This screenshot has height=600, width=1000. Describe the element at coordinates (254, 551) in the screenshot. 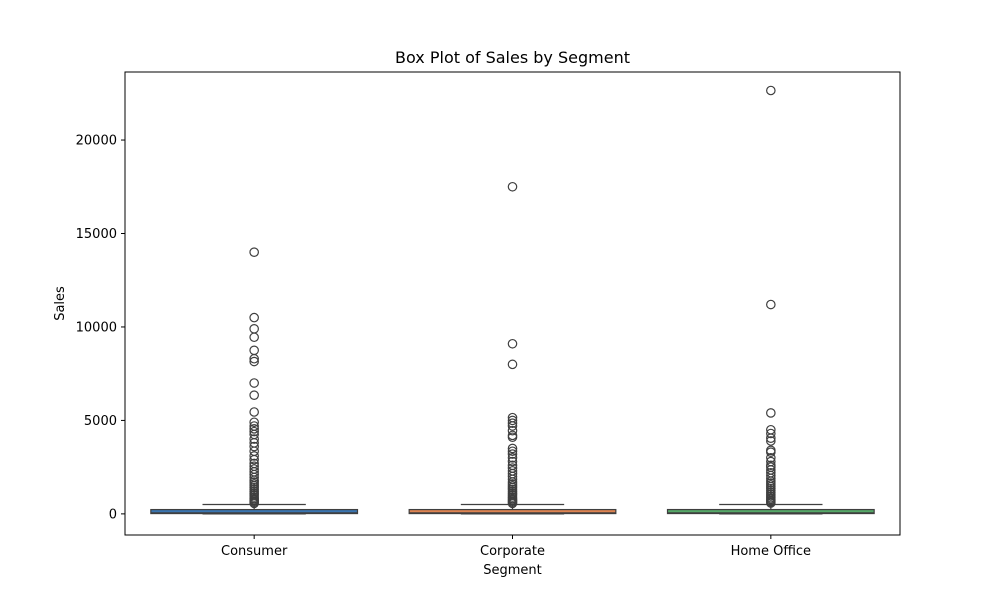

I see `x-tick-label-consumer: Consumer` at that location.